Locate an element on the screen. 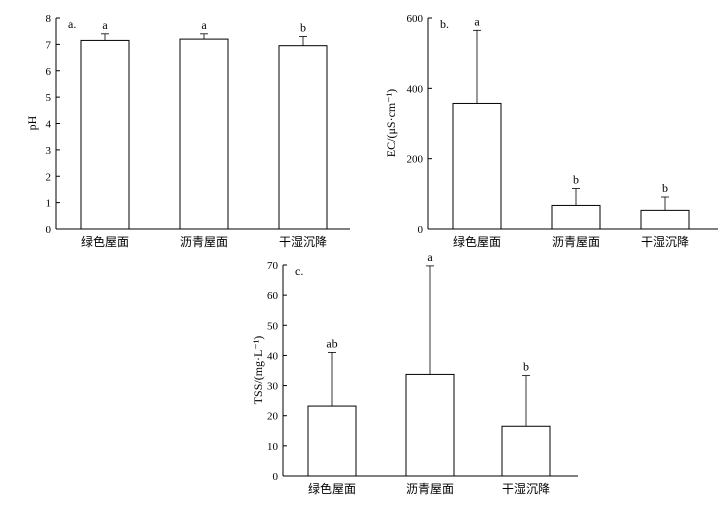 The width and height of the screenshot is (725, 507). y-tick-label: 20 is located at coordinates (273, 417).